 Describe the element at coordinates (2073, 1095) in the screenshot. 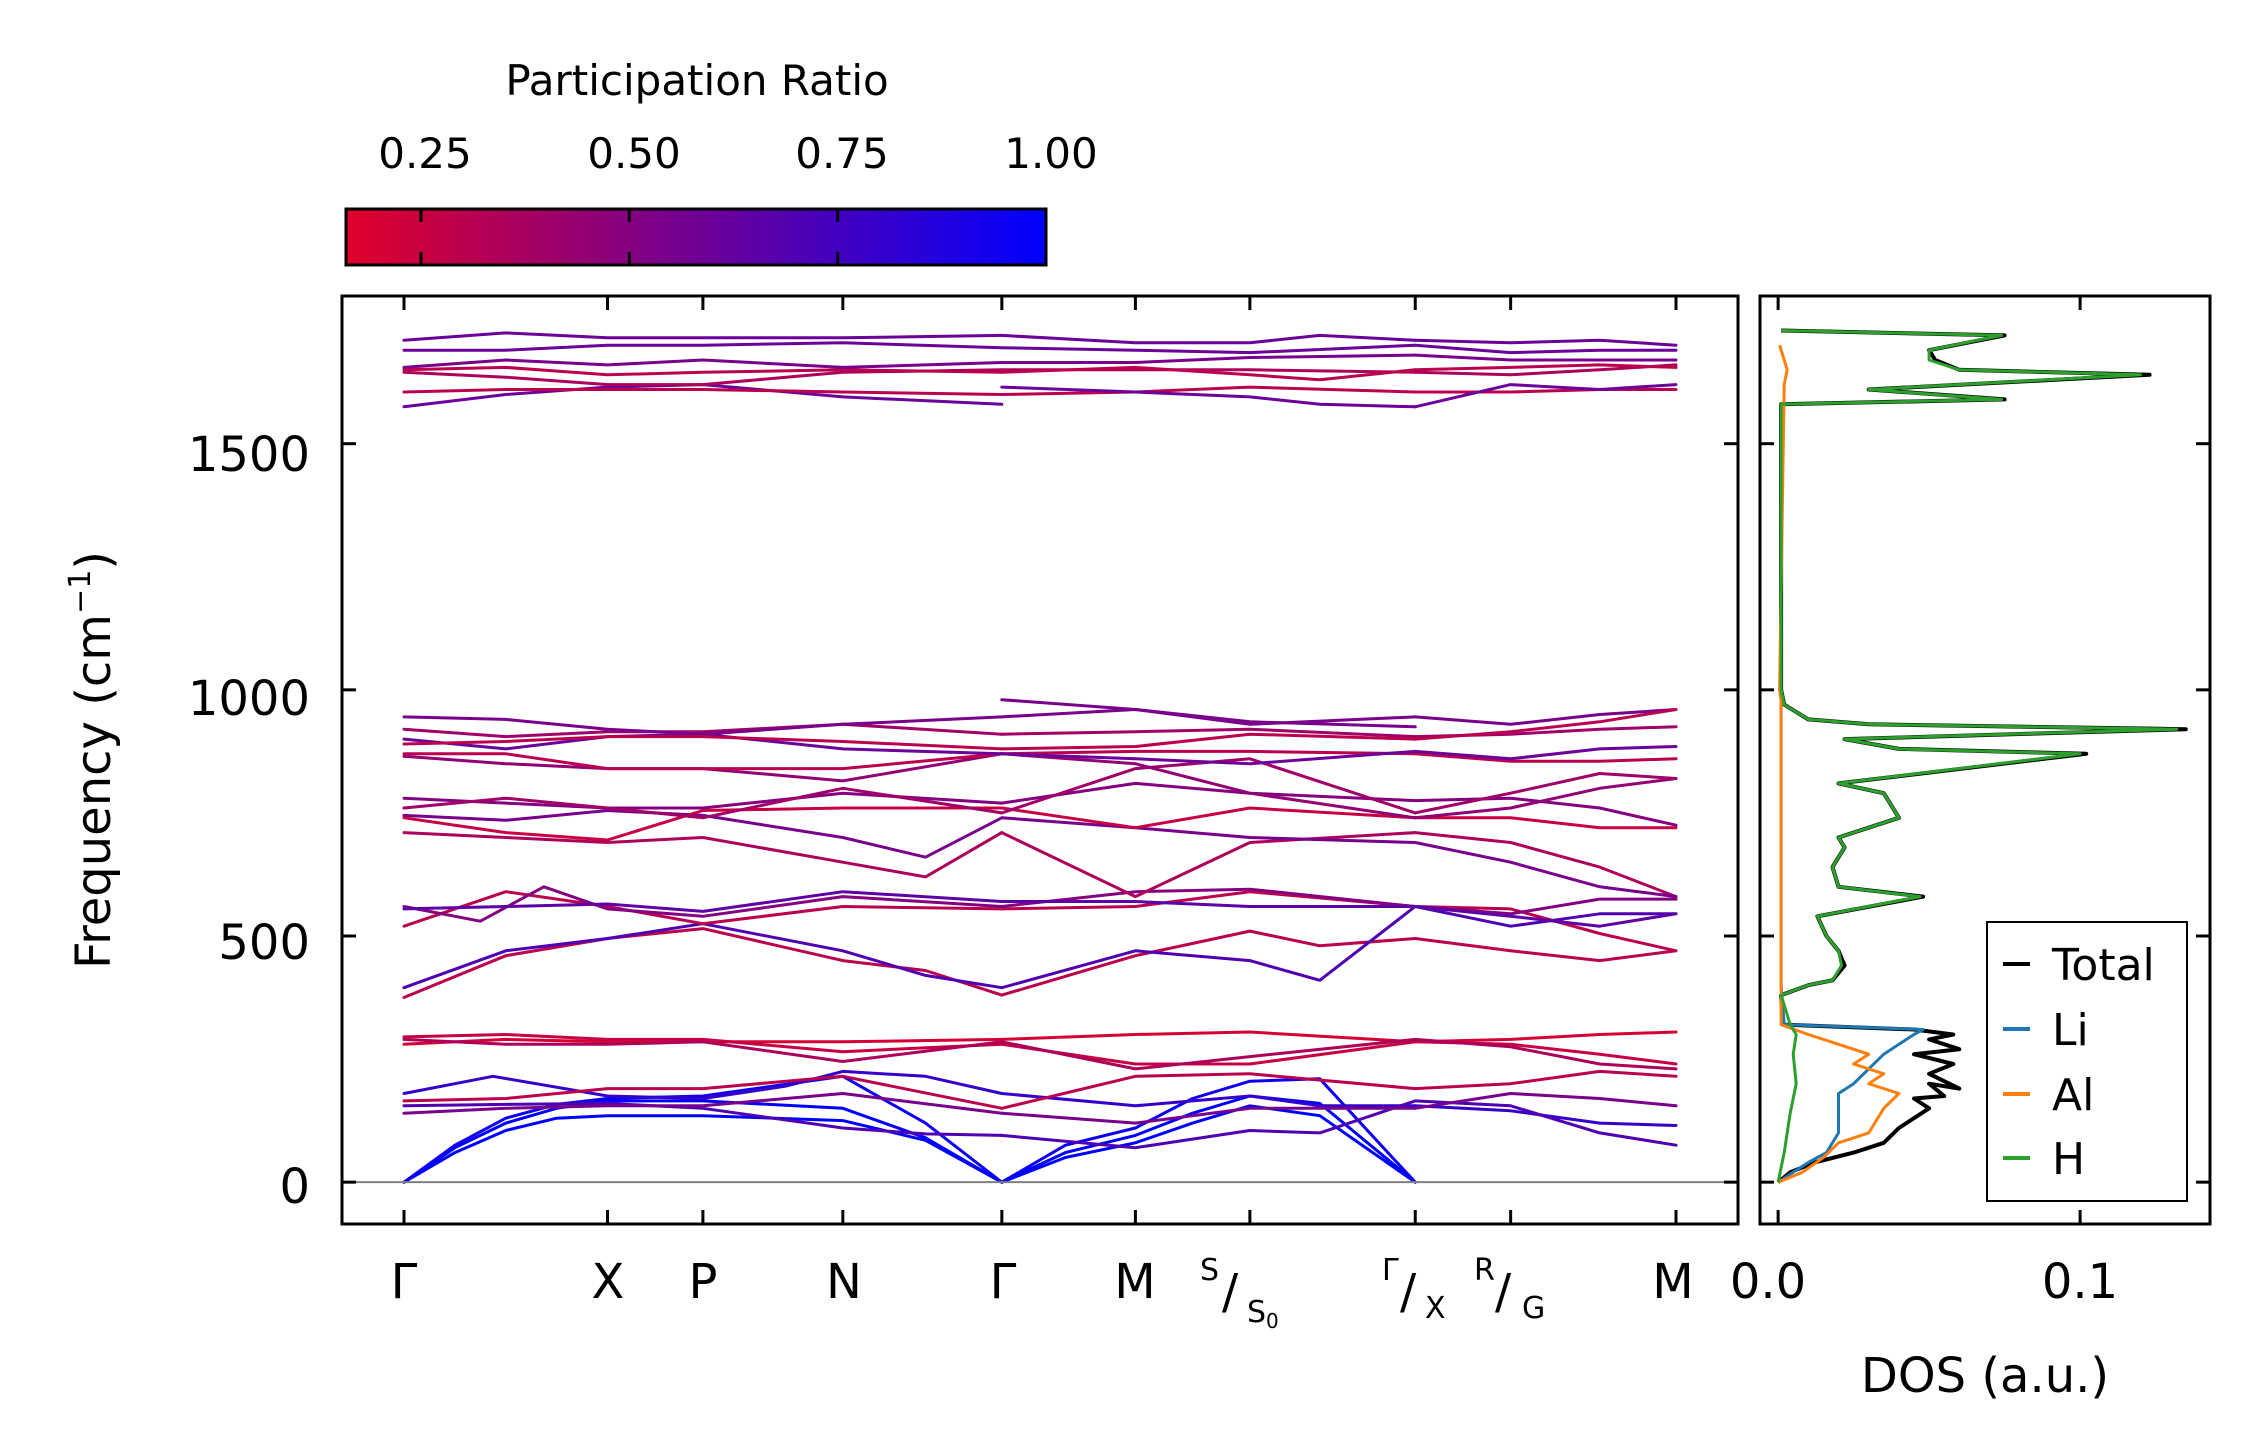

I see `legend-label-al: Al` at that location.